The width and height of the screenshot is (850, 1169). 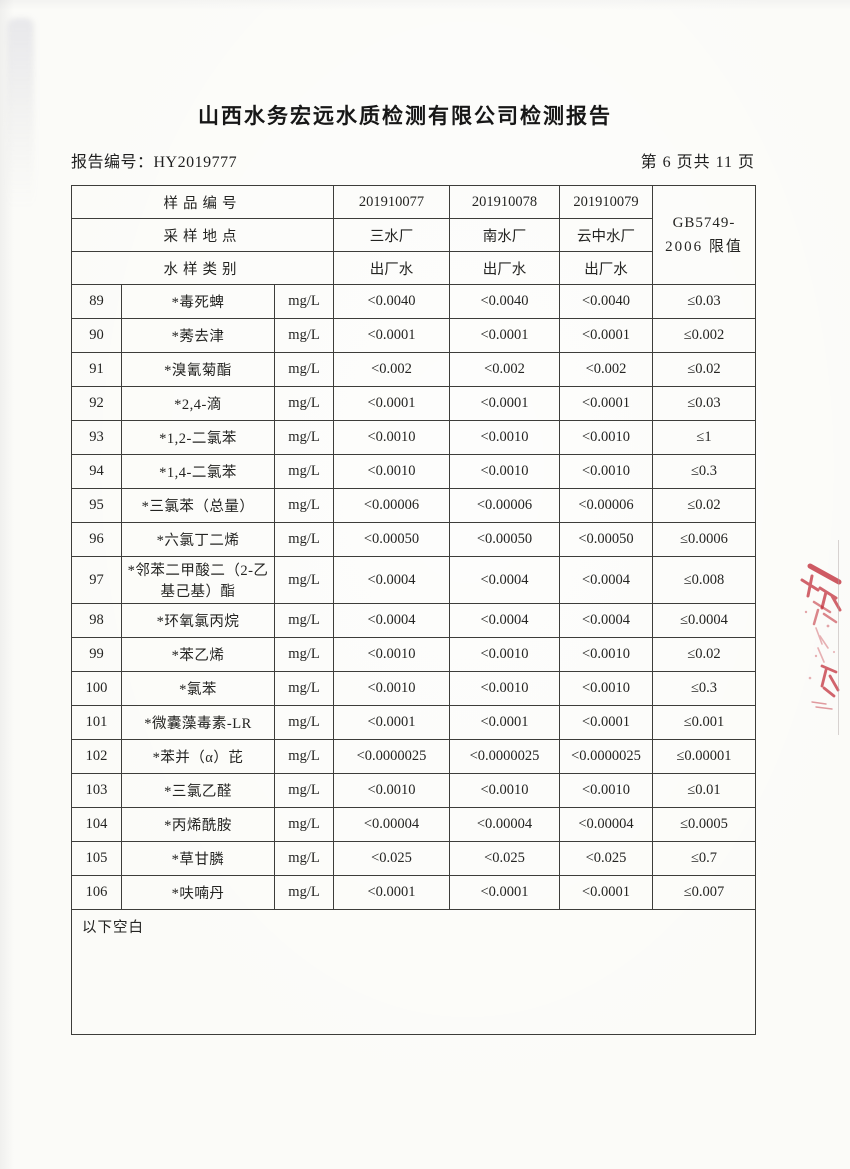 I want to click on limit-header-line2: 2006 限值, so click(x=704, y=247).